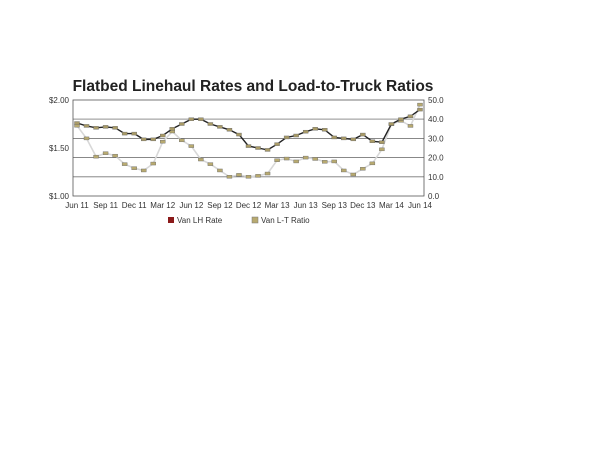 The height and width of the screenshot is (450, 600). What do you see at coordinates (436, 138) in the screenshot?
I see `y-right-tick-label: 30.0` at bounding box center [436, 138].